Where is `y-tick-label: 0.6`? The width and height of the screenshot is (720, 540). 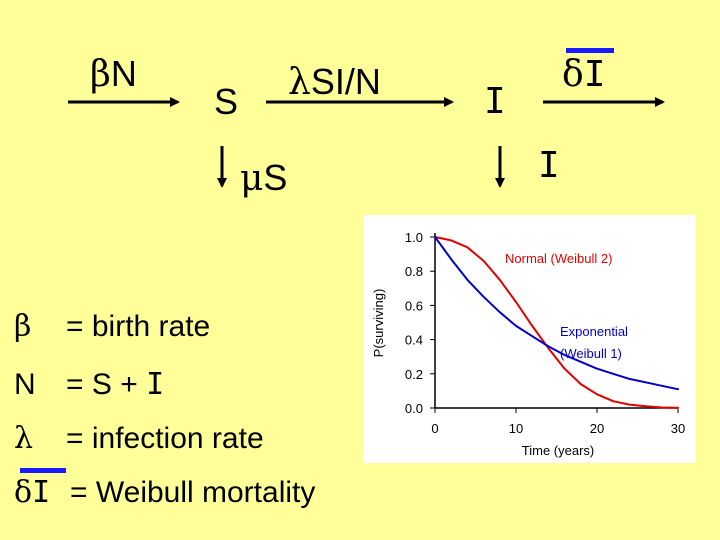
y-tick-label: 0.6 is located at coordinates (414, 305).